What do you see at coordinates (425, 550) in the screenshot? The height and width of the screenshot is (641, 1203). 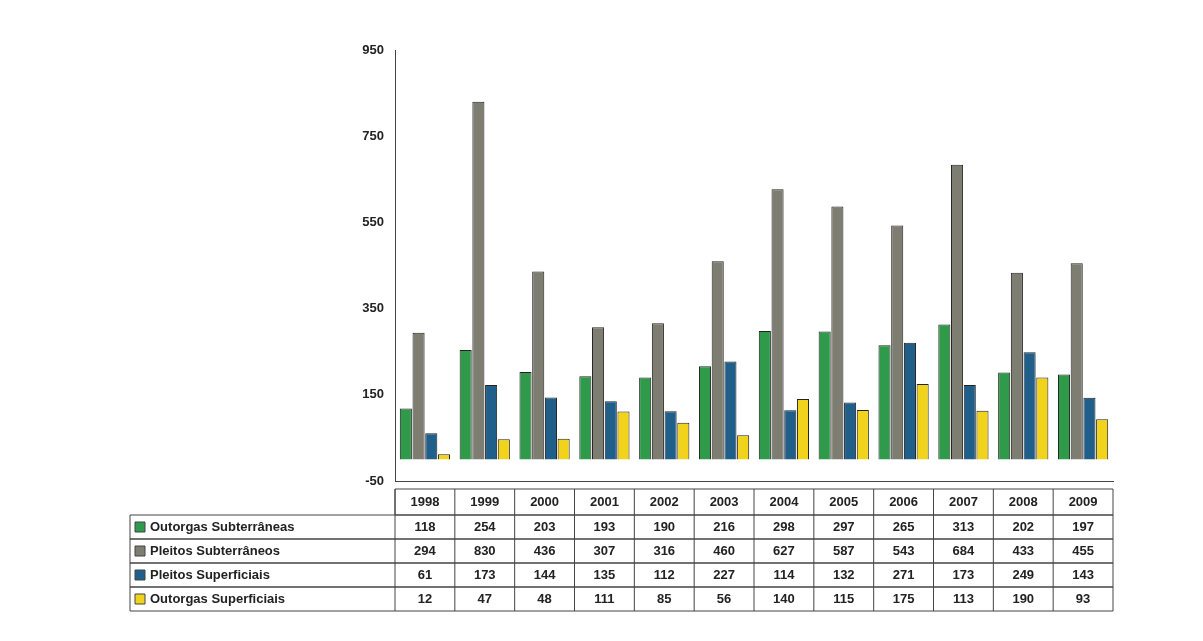 I see `data-label: 294` at bounding box center [425, 550].